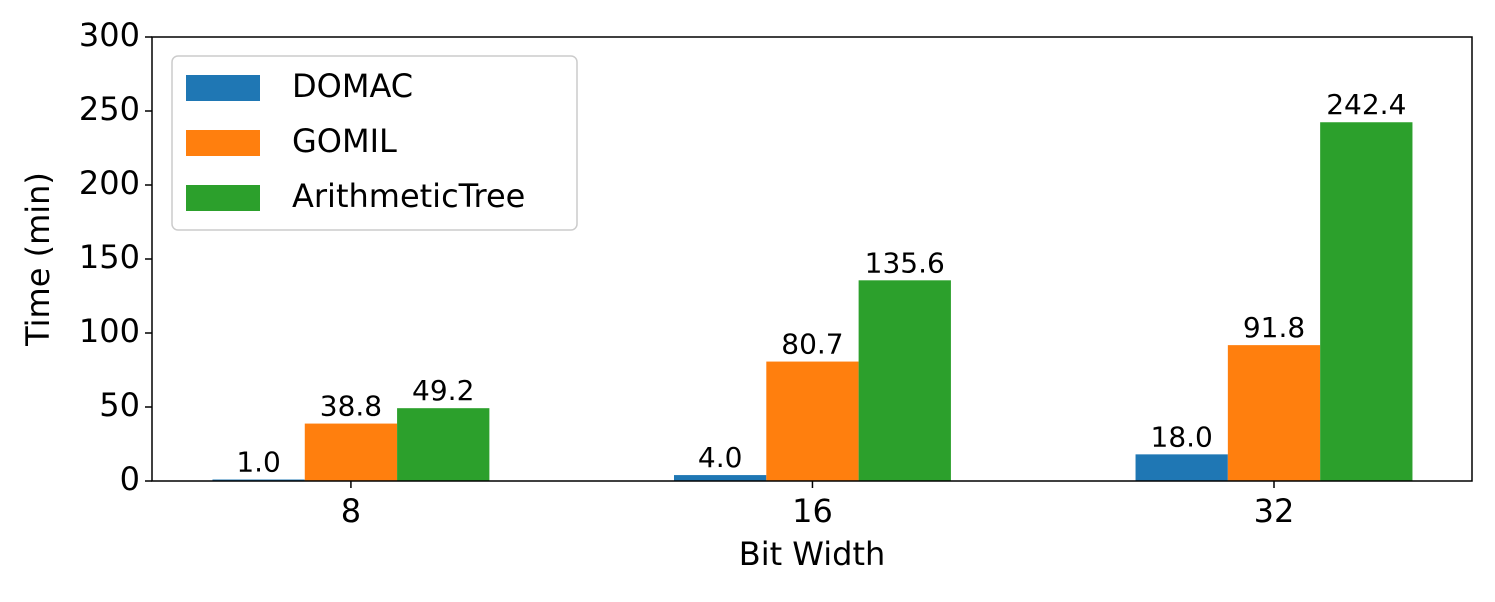 The image size is (1495, 602). Describe the element at coordinates (109, 331) in the screenshot. I see `y-tick-label: 100` at that location.